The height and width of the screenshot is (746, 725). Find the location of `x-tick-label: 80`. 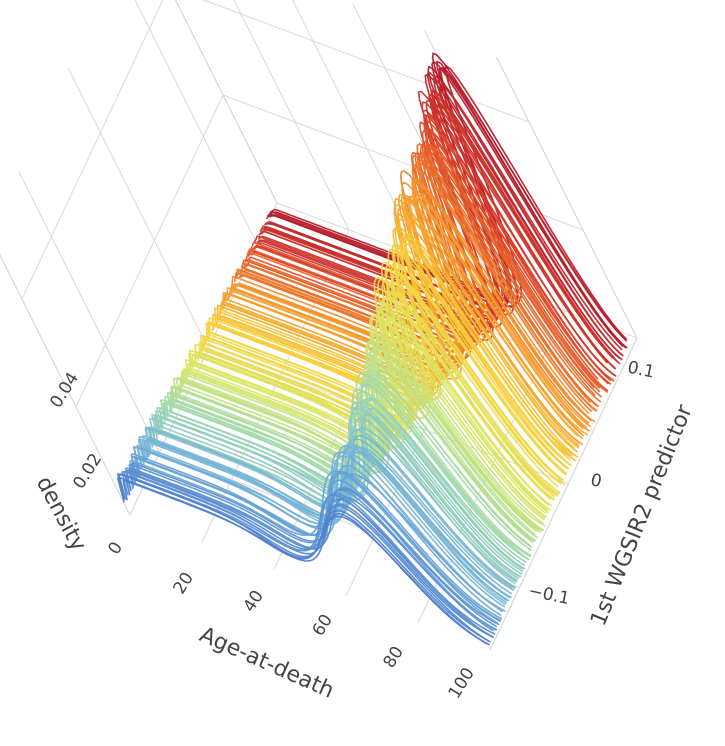

x-tick-label: 80 is located at coordinates (394, 657).